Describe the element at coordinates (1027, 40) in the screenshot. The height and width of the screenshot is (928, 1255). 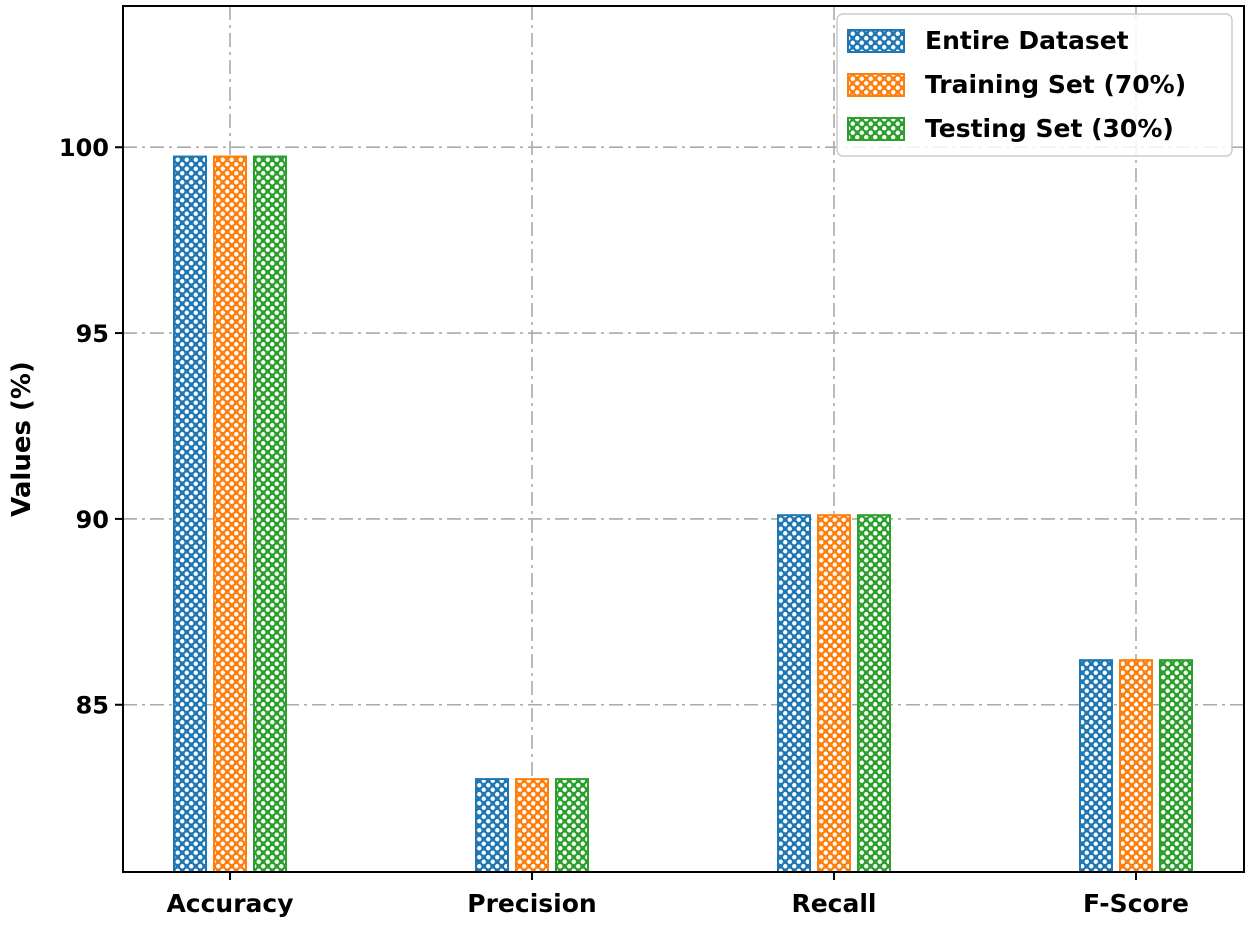
I see `legend-entry: Entire Dataset` at that location.